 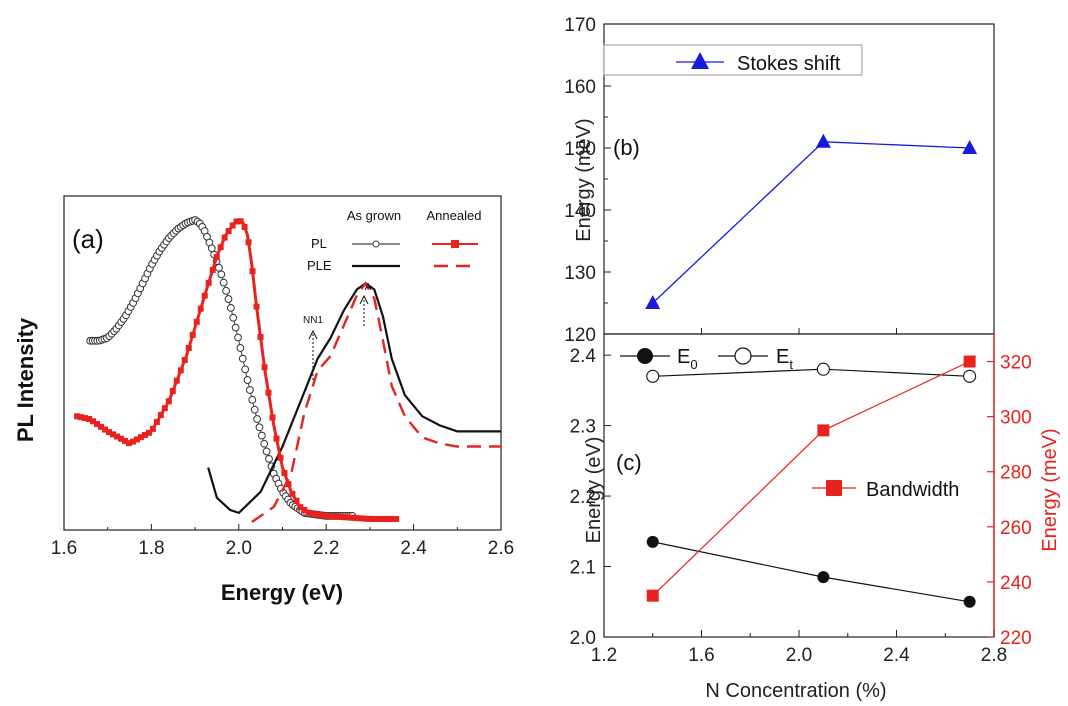 I want to click on annotation-a-label: A, so click(x=368, y=287).